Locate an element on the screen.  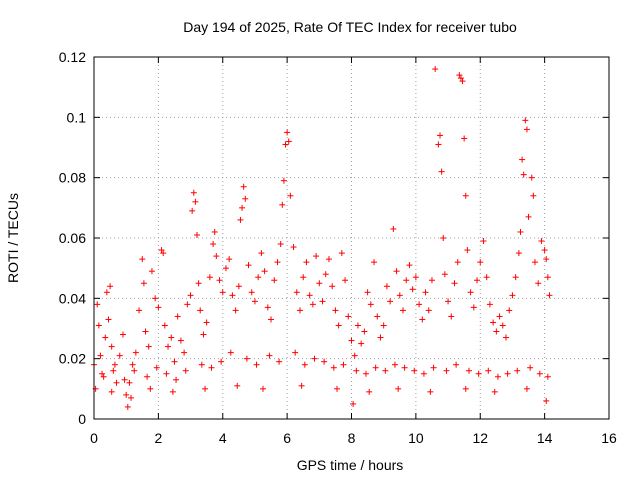
y-tick-label: 0.12 is located at coordinates (72, 57).